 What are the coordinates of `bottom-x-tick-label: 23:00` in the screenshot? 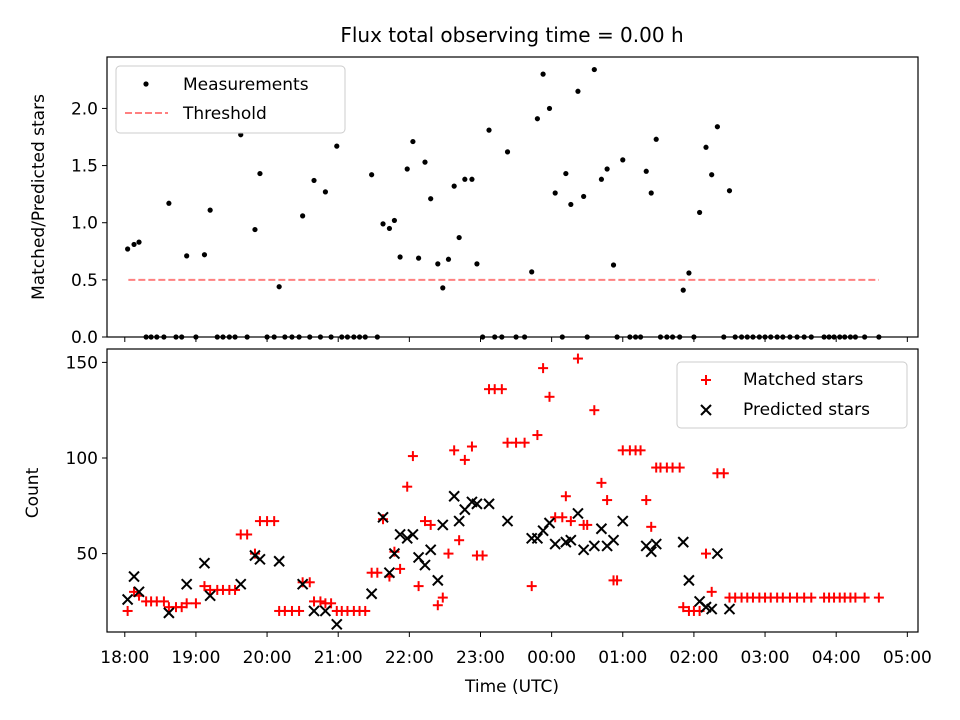 It's located at (480, 658).